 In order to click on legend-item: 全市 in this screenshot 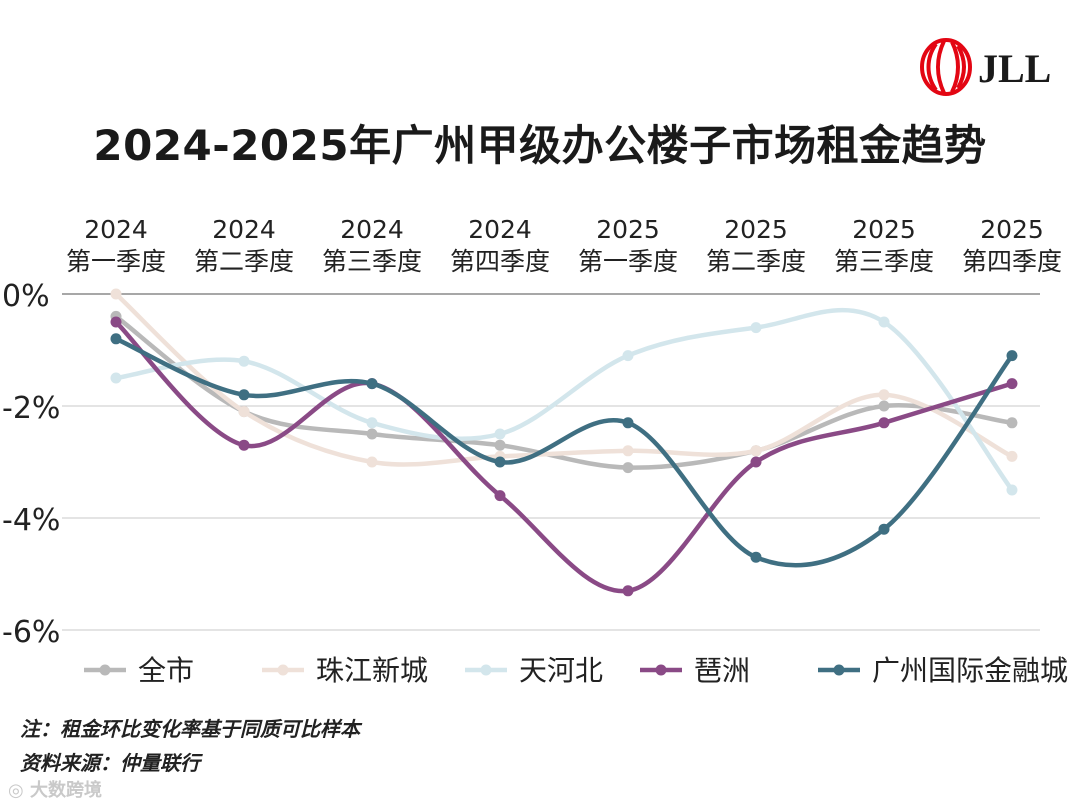, I will do `click(139, 670)`.